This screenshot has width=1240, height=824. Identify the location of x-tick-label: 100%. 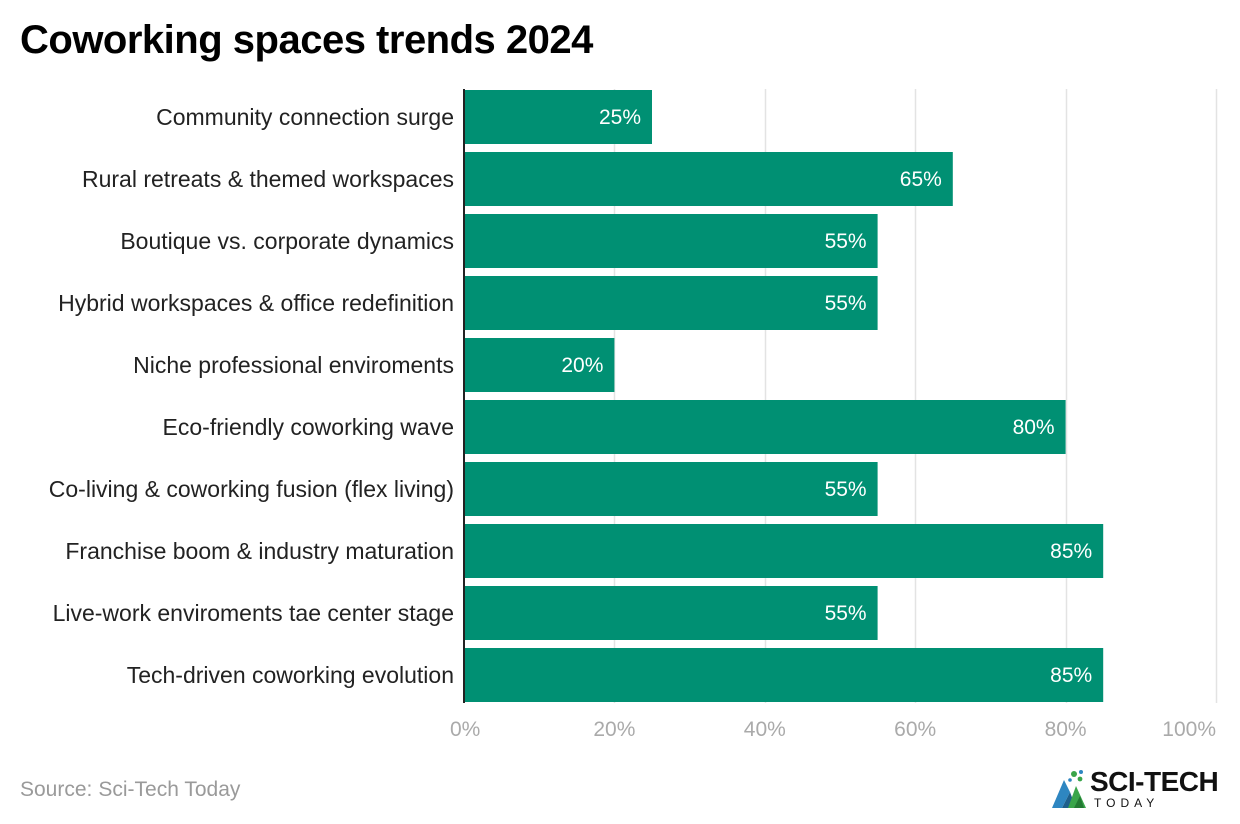
(1189, 729).